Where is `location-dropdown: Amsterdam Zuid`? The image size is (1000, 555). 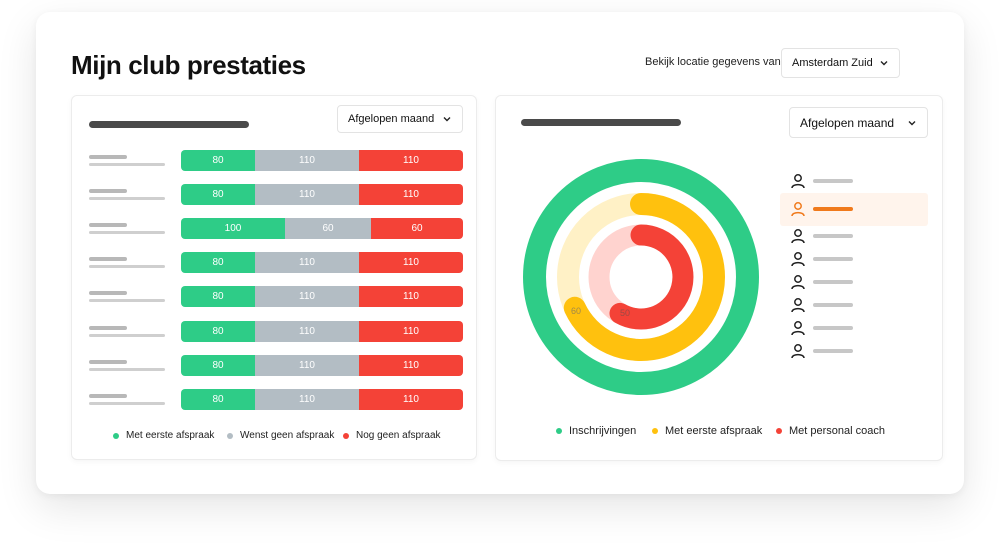 location-dropdown: Amsterdam Zuid is located at coordinates (840, 63).